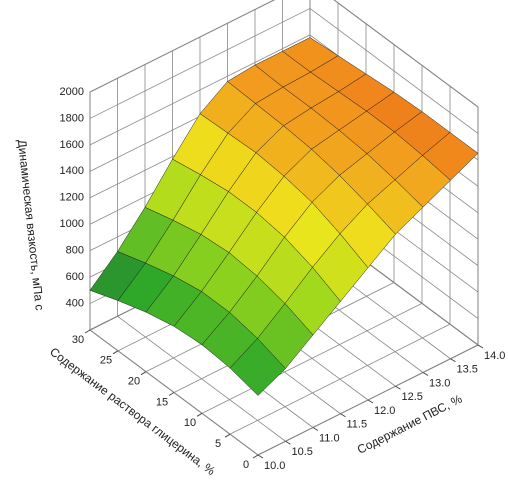 This screenshot has height=498, width=508. Describe the element at coordinates (412, 397) in the screenshot. I see `y-tick-label: 12.5` at that location.